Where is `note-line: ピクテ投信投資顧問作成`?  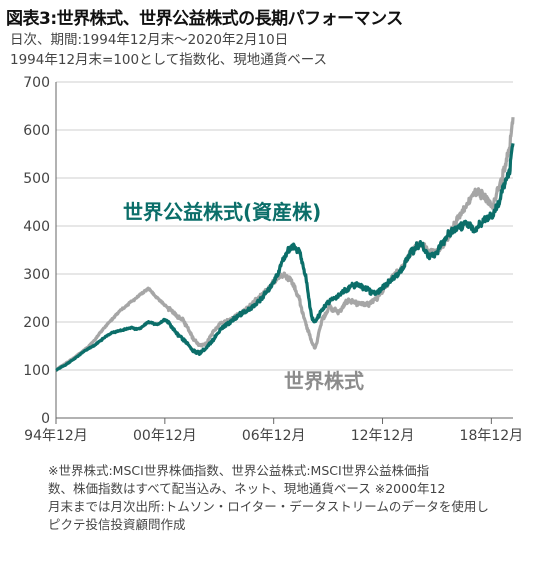
note-line: ピクテ投信投資顧問作成 is located at coordinates (117, 524).